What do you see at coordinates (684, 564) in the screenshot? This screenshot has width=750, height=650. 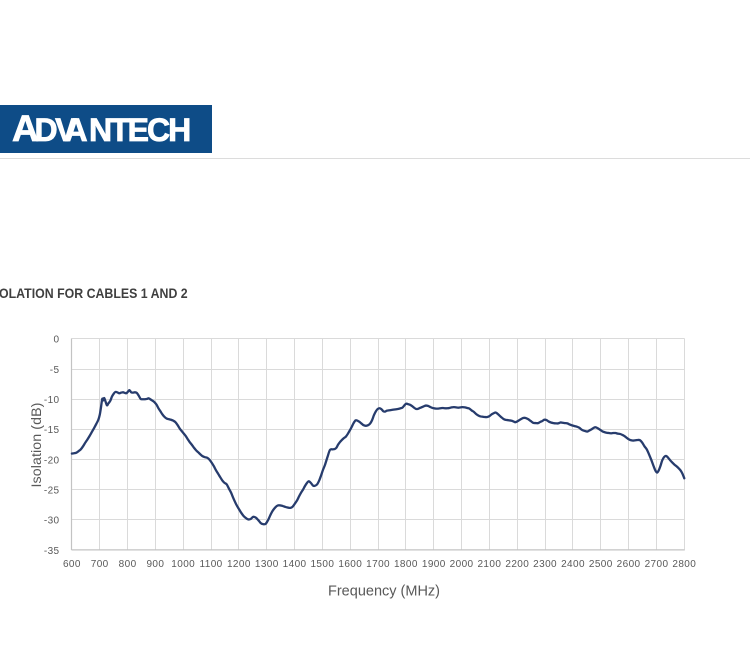 I see `svg-text: 2800` at bounding box center [684, 564].